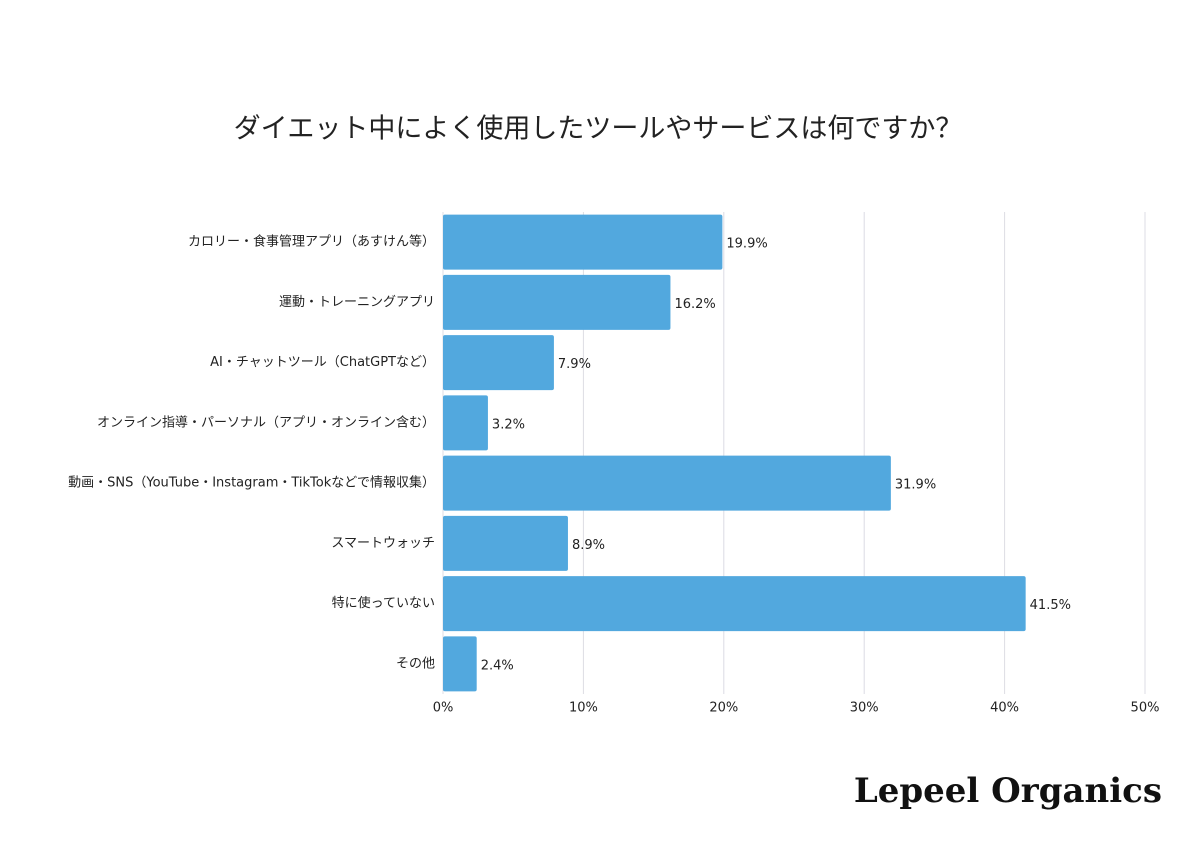 The width and height of the screenshot is (1200, 848). I want to click on x-tick-label: 0%, so click(443, 708).